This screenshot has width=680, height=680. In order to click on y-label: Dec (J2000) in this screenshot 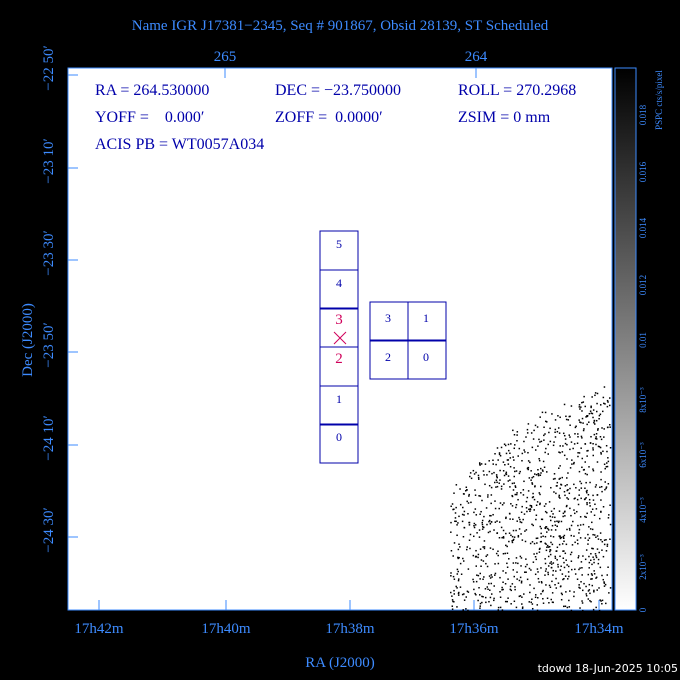, I will do `click(28, 340)`.